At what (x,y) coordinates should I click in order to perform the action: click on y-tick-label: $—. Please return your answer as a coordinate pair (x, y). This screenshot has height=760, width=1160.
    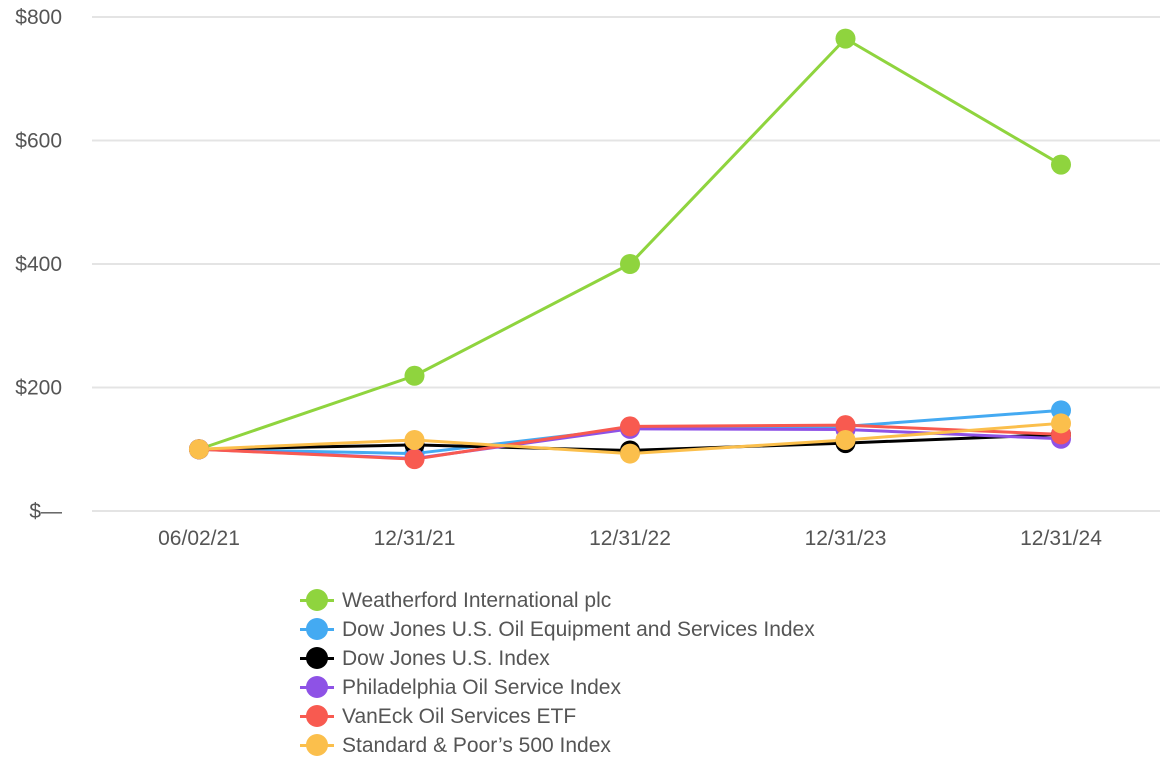
    Looking at the image, I should click on (45, 511).